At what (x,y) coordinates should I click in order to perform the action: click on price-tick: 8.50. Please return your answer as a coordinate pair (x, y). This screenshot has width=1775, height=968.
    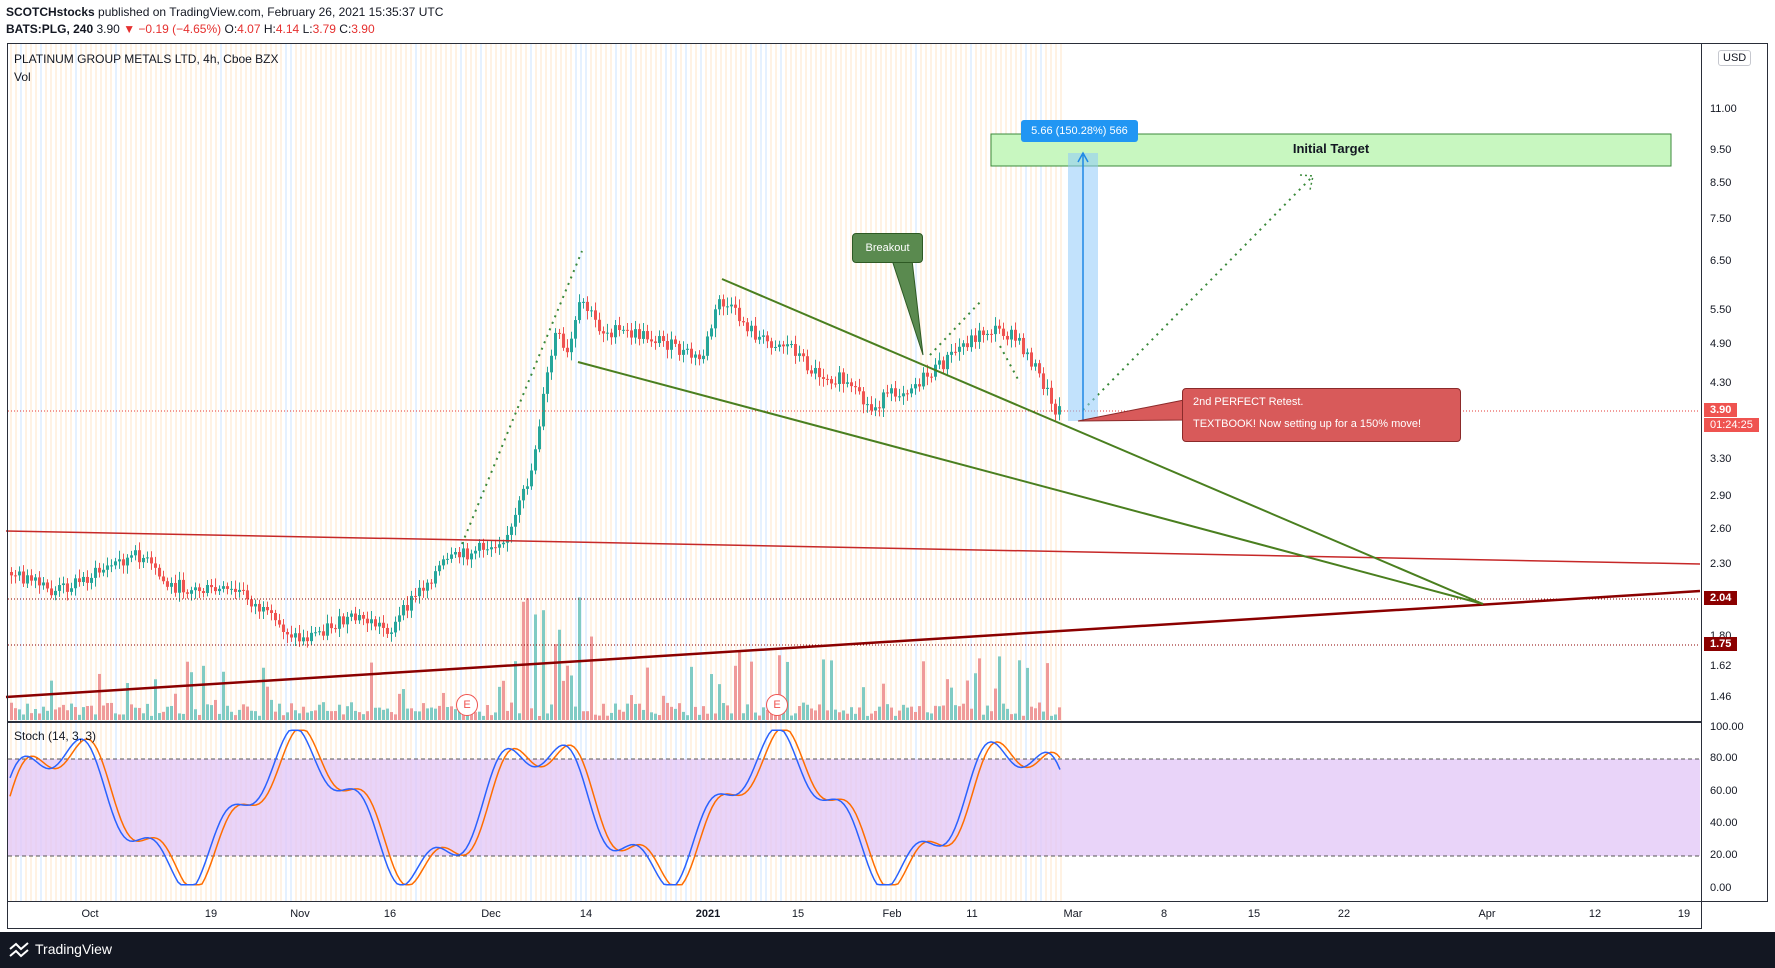
    Looking at the image, I should click on (1721, 183).